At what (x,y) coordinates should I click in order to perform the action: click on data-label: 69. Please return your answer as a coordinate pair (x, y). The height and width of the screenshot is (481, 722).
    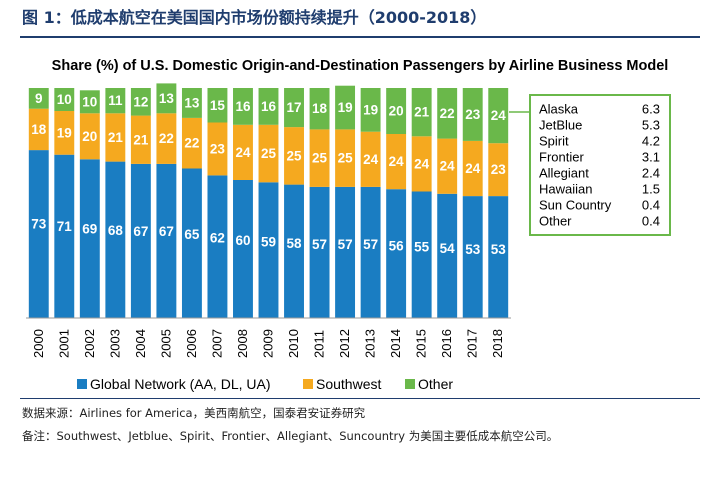
    Looking at the image, I should click on (89, 229).